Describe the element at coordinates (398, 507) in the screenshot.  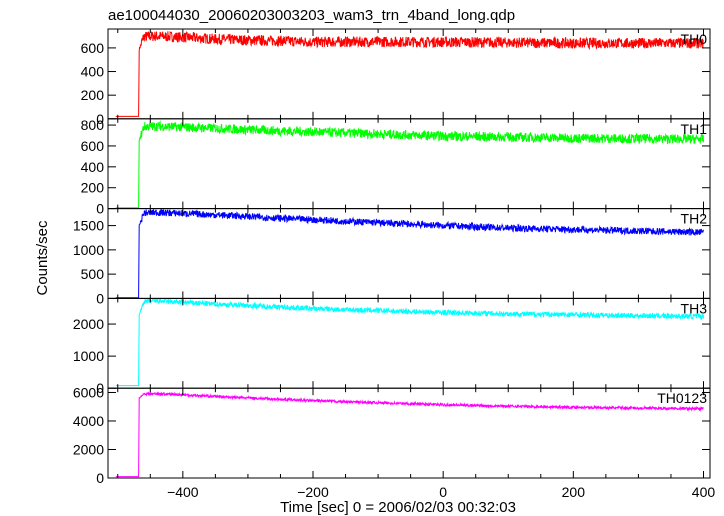
I see `x-axis-label: Time [sec] 0 = 2006/02/03 00:32:03` at that location.